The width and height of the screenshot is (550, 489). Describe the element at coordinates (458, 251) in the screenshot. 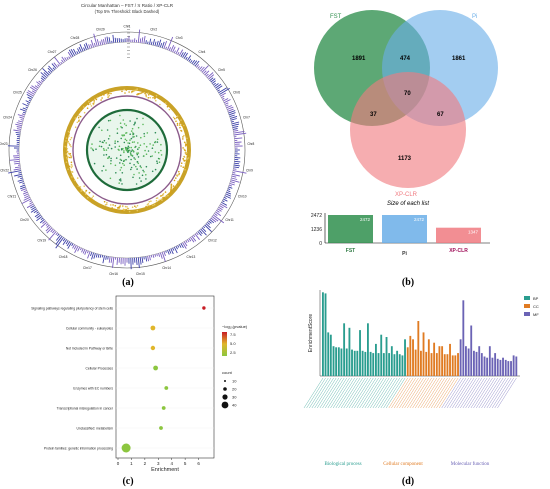

I see `size-xtick-label: XP-CLR` at that location.